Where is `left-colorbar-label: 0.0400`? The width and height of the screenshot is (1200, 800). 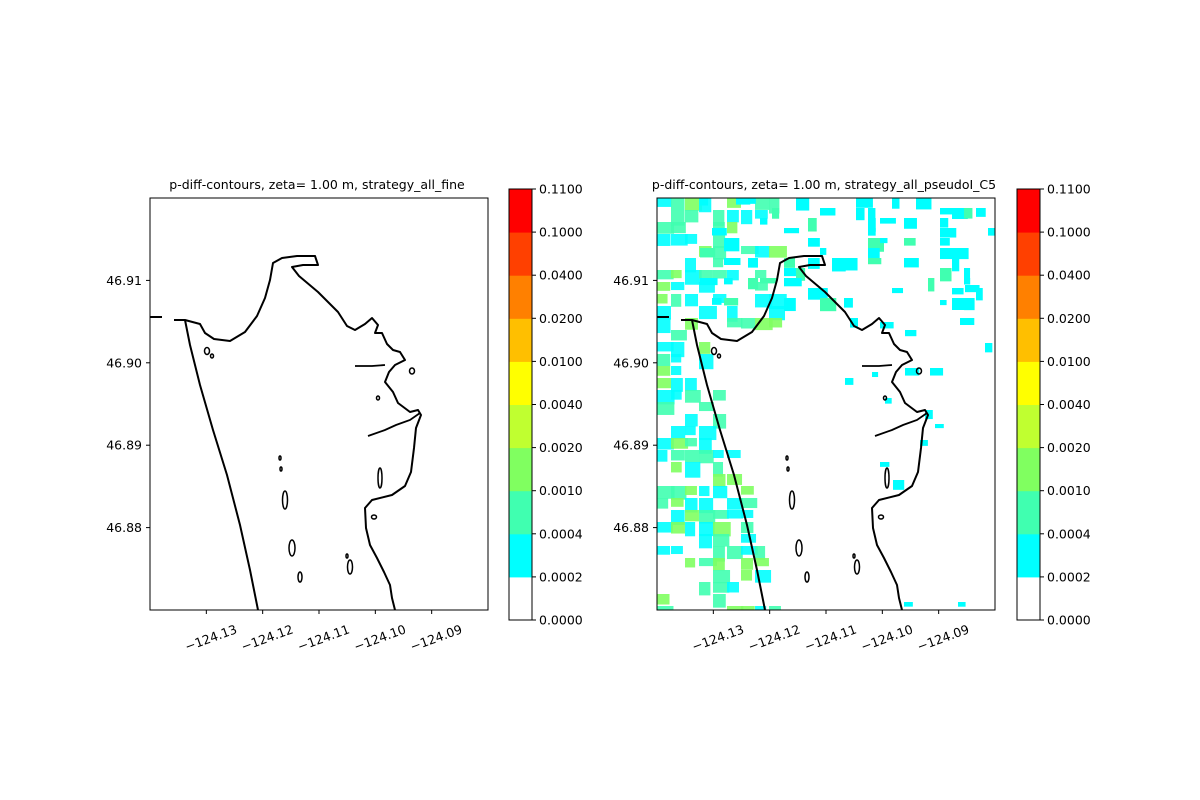
left-colorbar-label: 0.0400 is located at coordinates (561, 275).